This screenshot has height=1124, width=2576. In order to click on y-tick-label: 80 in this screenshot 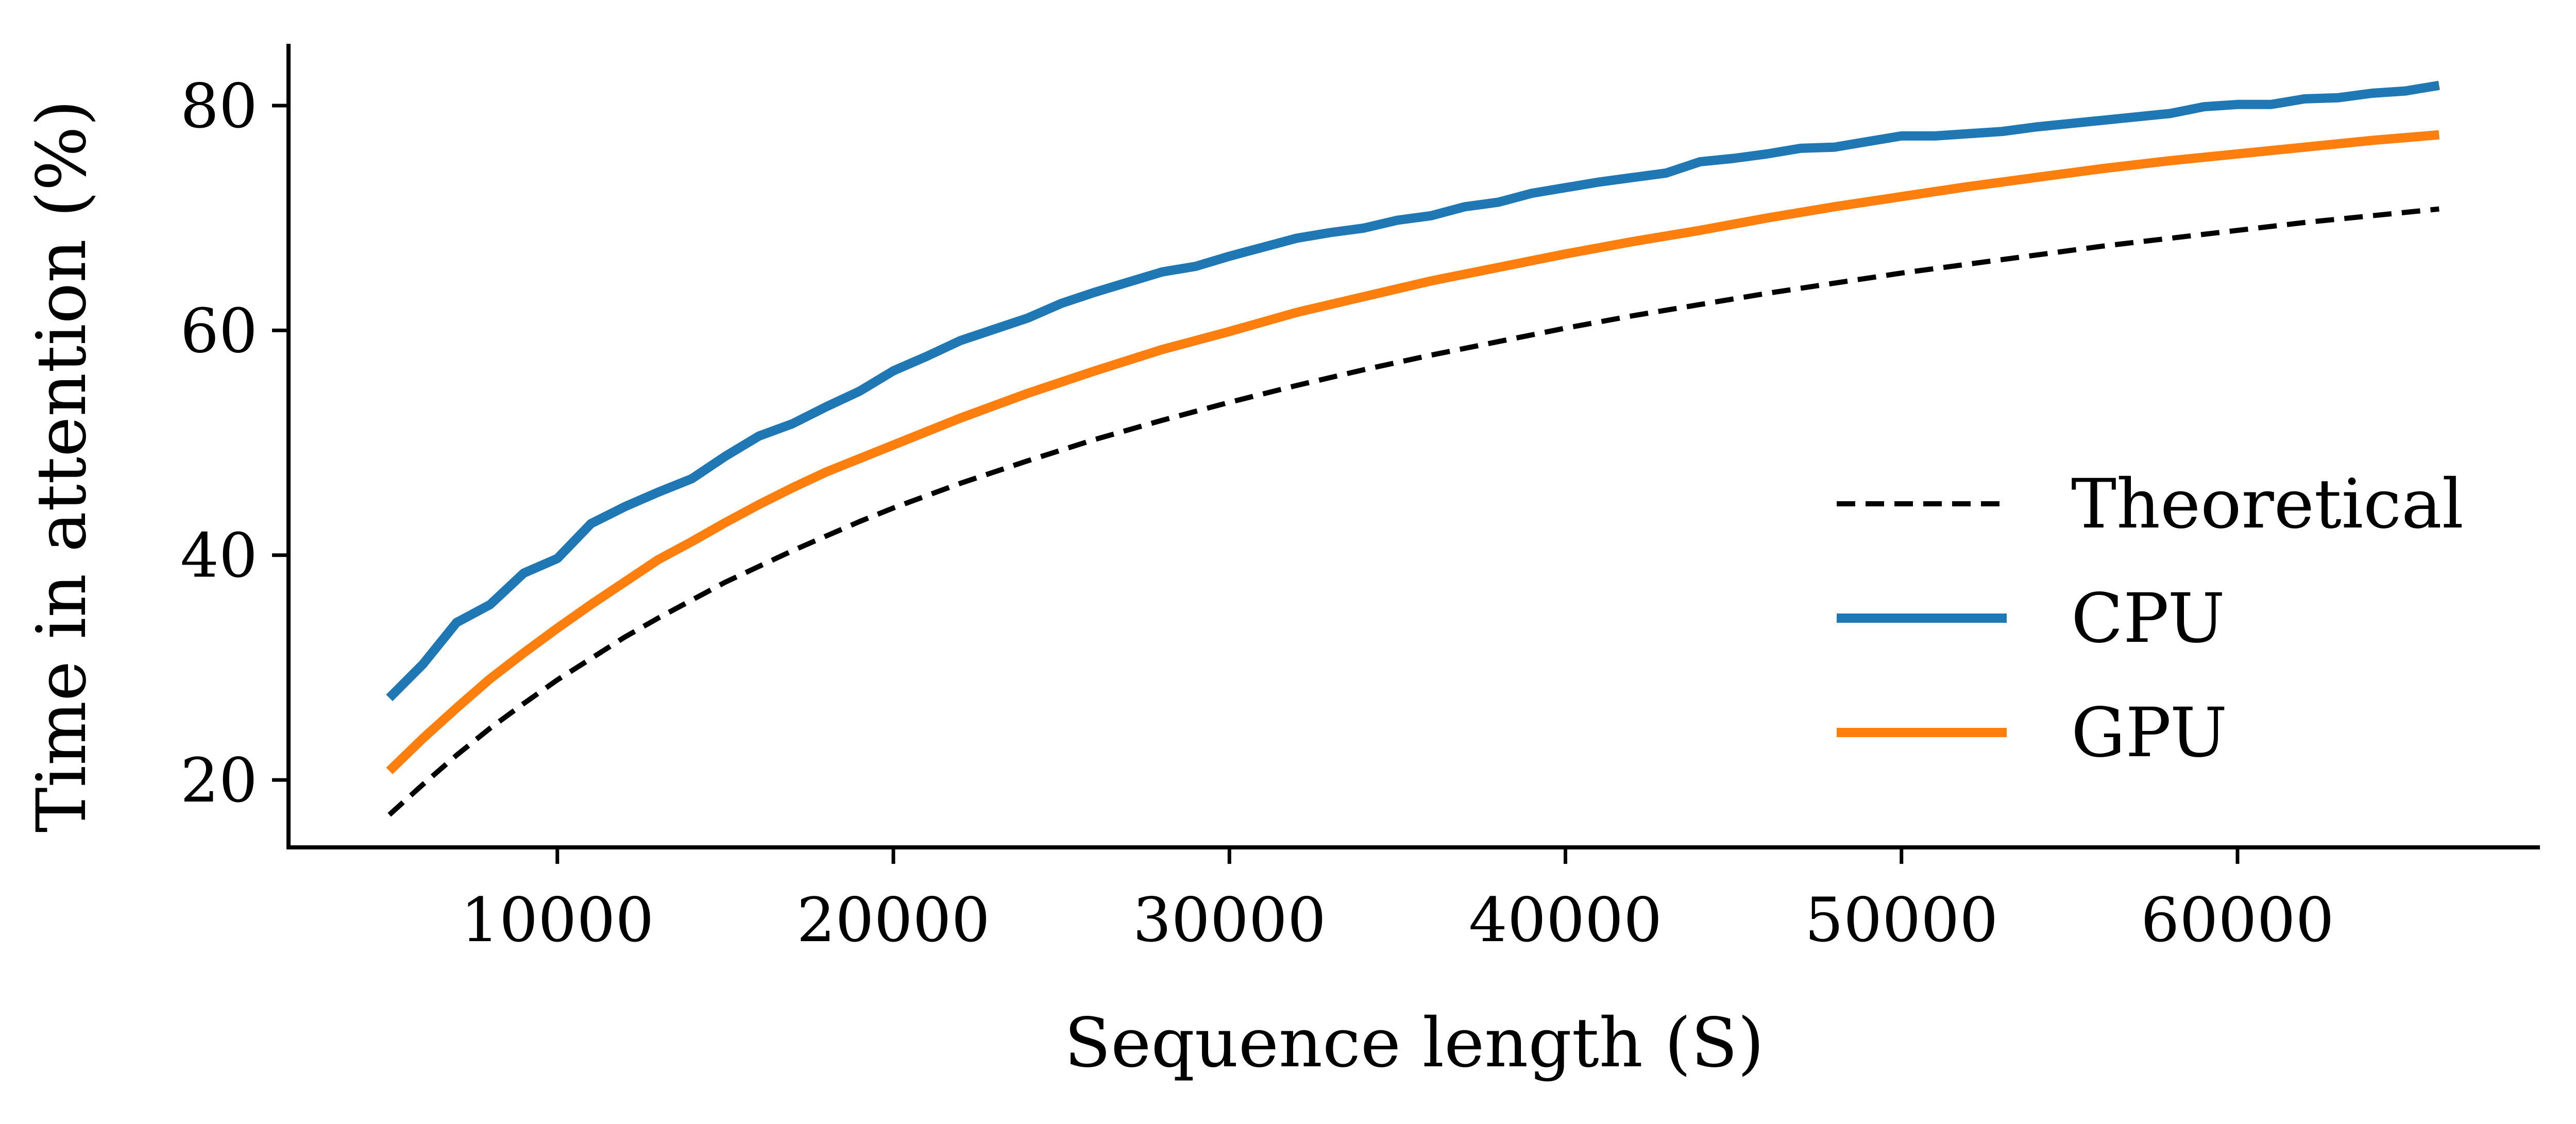, I will do `click(219, 106)`.